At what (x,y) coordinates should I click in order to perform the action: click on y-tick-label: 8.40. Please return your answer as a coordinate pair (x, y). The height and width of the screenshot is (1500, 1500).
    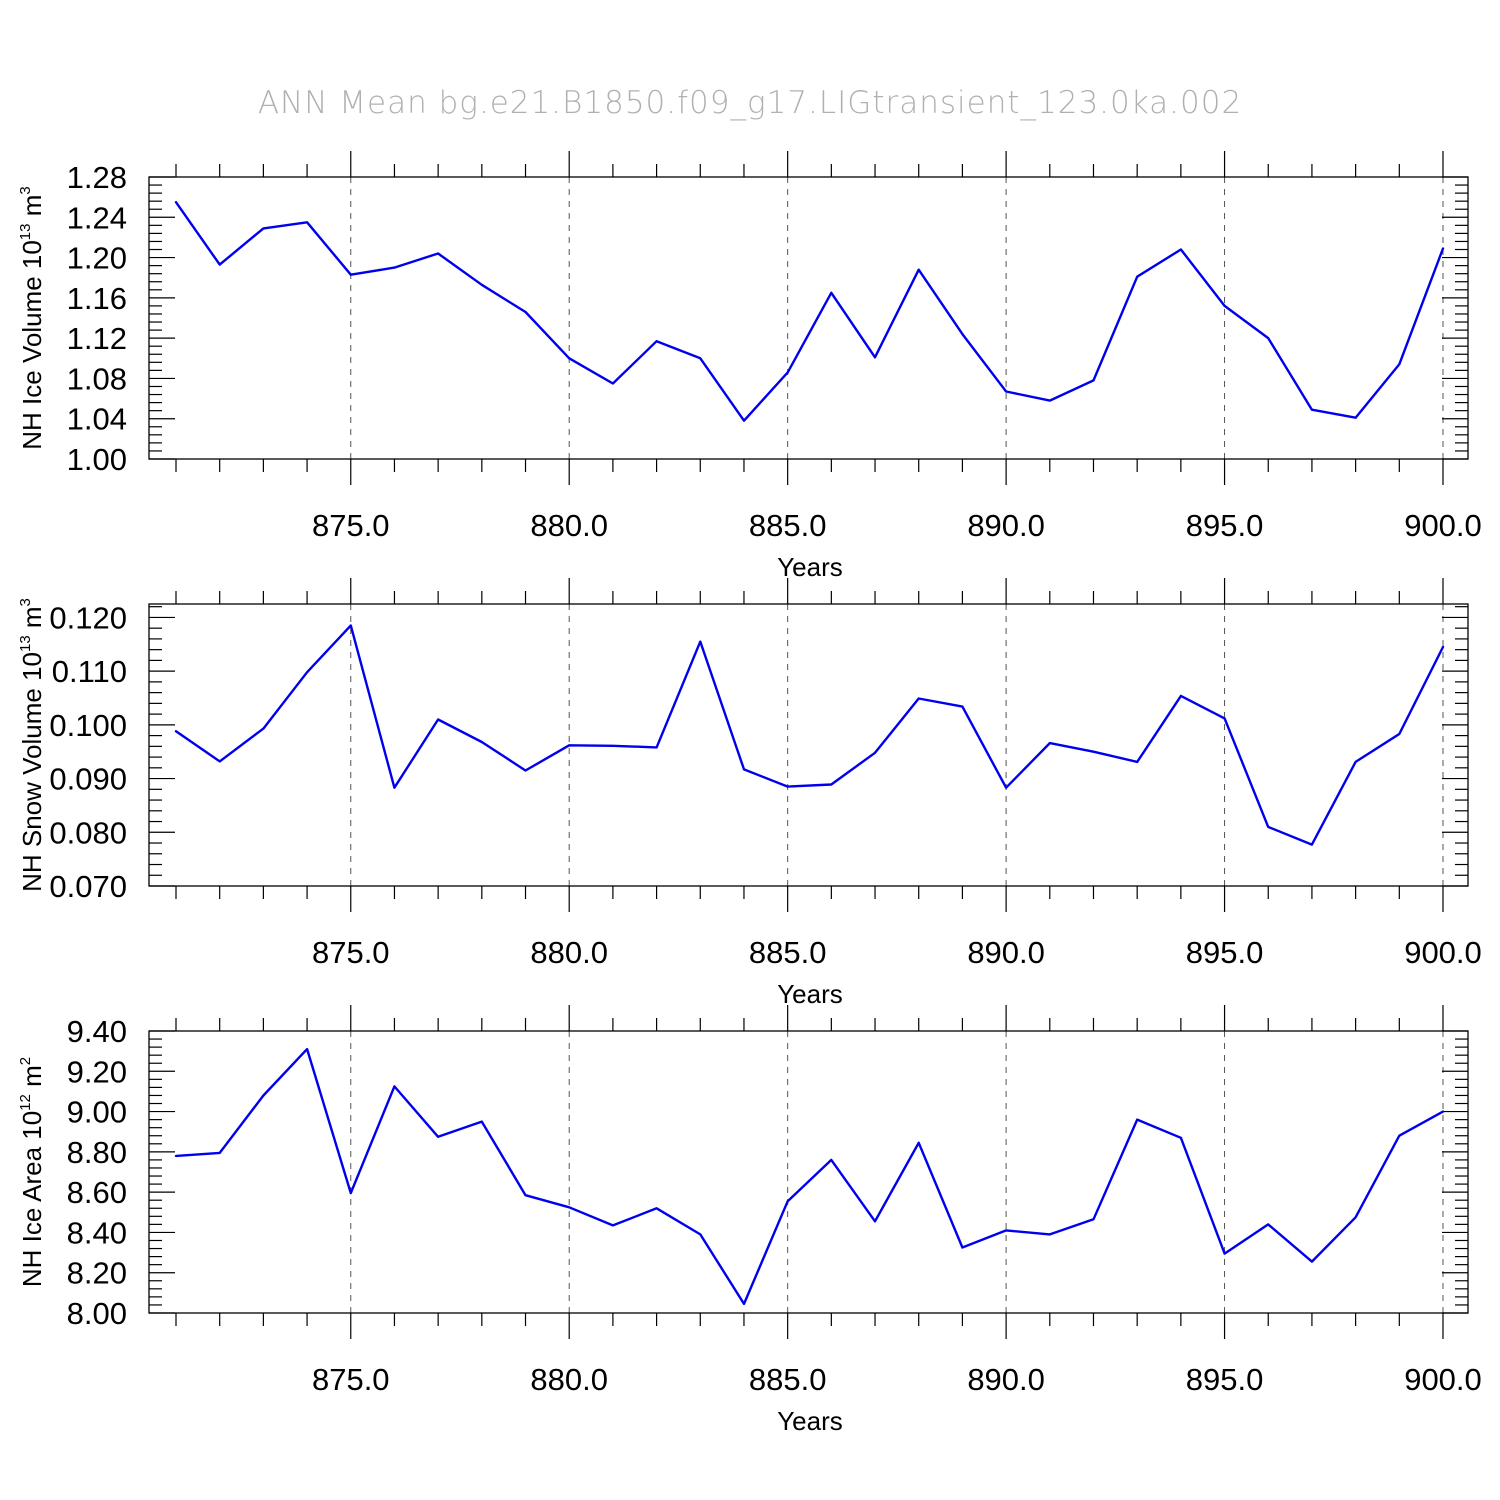
    Looking at the image, I should click on (97, 1232).